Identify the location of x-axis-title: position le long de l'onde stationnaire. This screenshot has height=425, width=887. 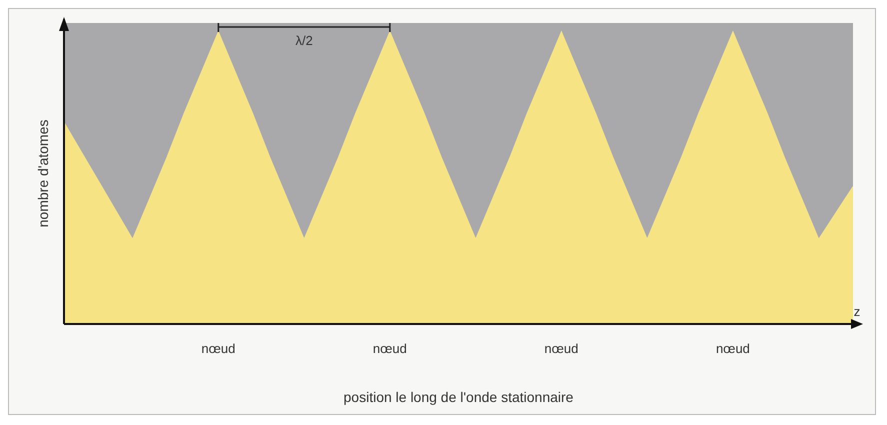
(459, 397).